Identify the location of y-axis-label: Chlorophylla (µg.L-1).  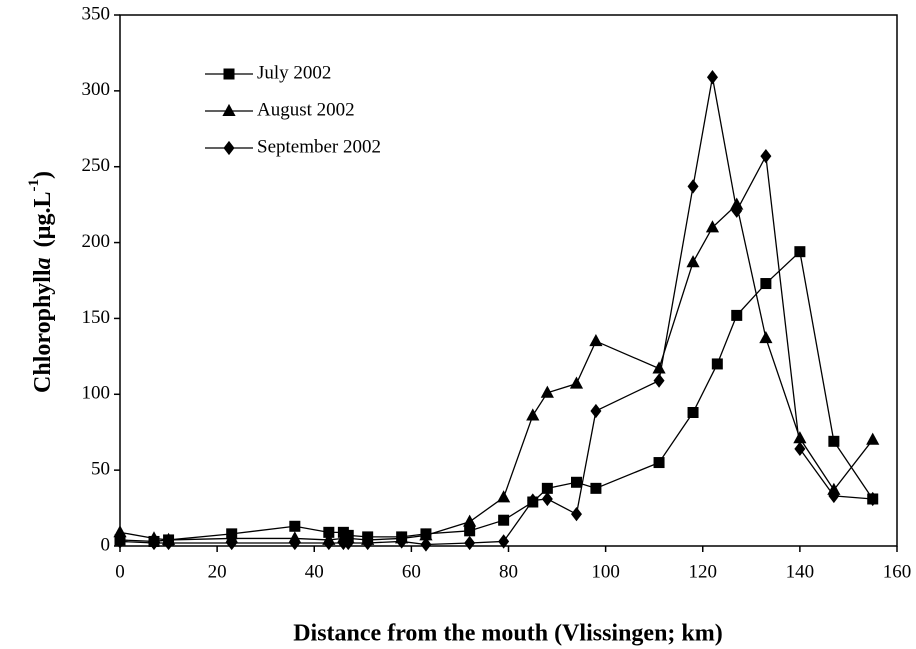
(40, 282).